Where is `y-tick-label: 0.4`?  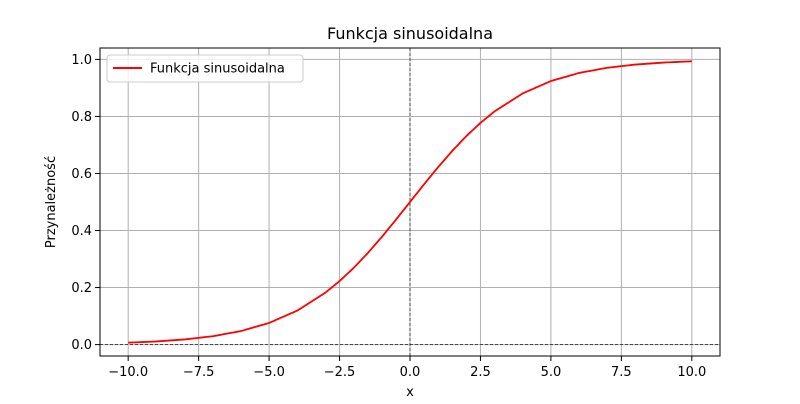 y-tick-label: 0.4 is located at coordinates (81, 231).